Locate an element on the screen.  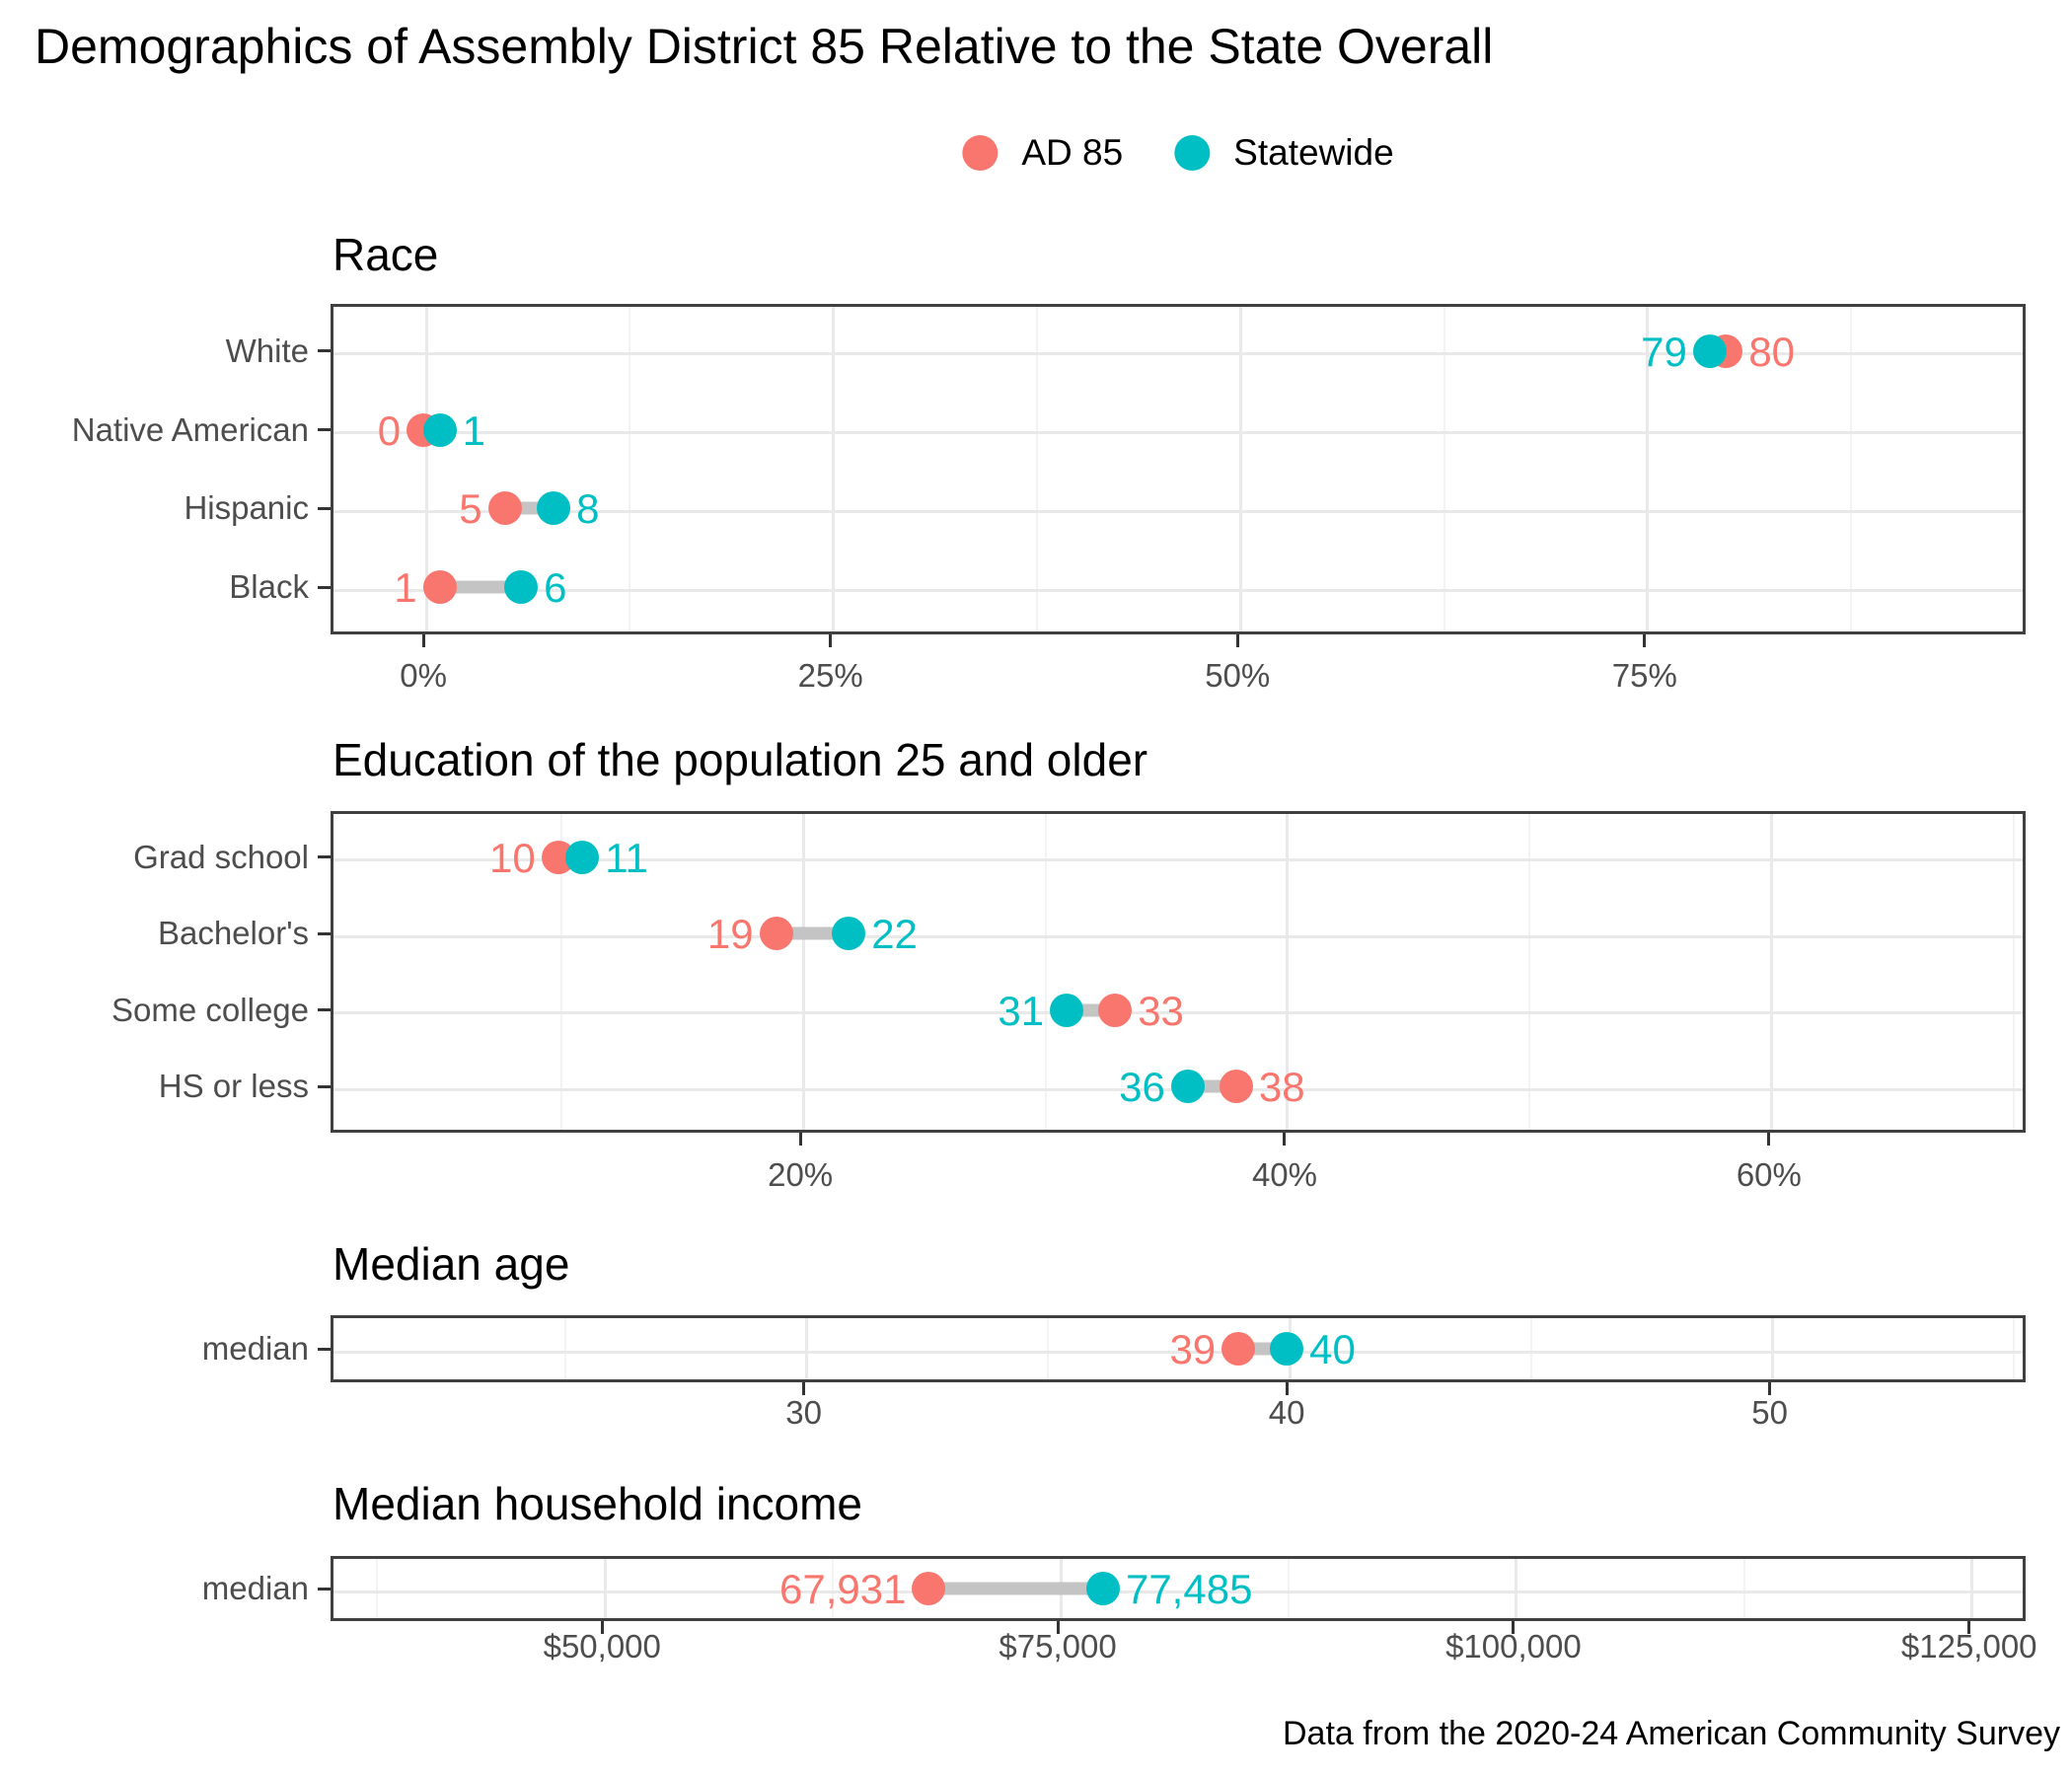
legend-item-statewide: Statewide is located at coordinates (1284, 153).